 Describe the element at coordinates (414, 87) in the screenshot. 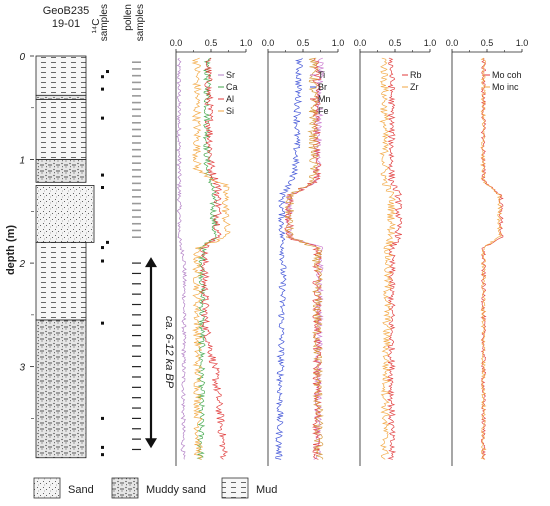

I see `legend-label: Zr` at that location.